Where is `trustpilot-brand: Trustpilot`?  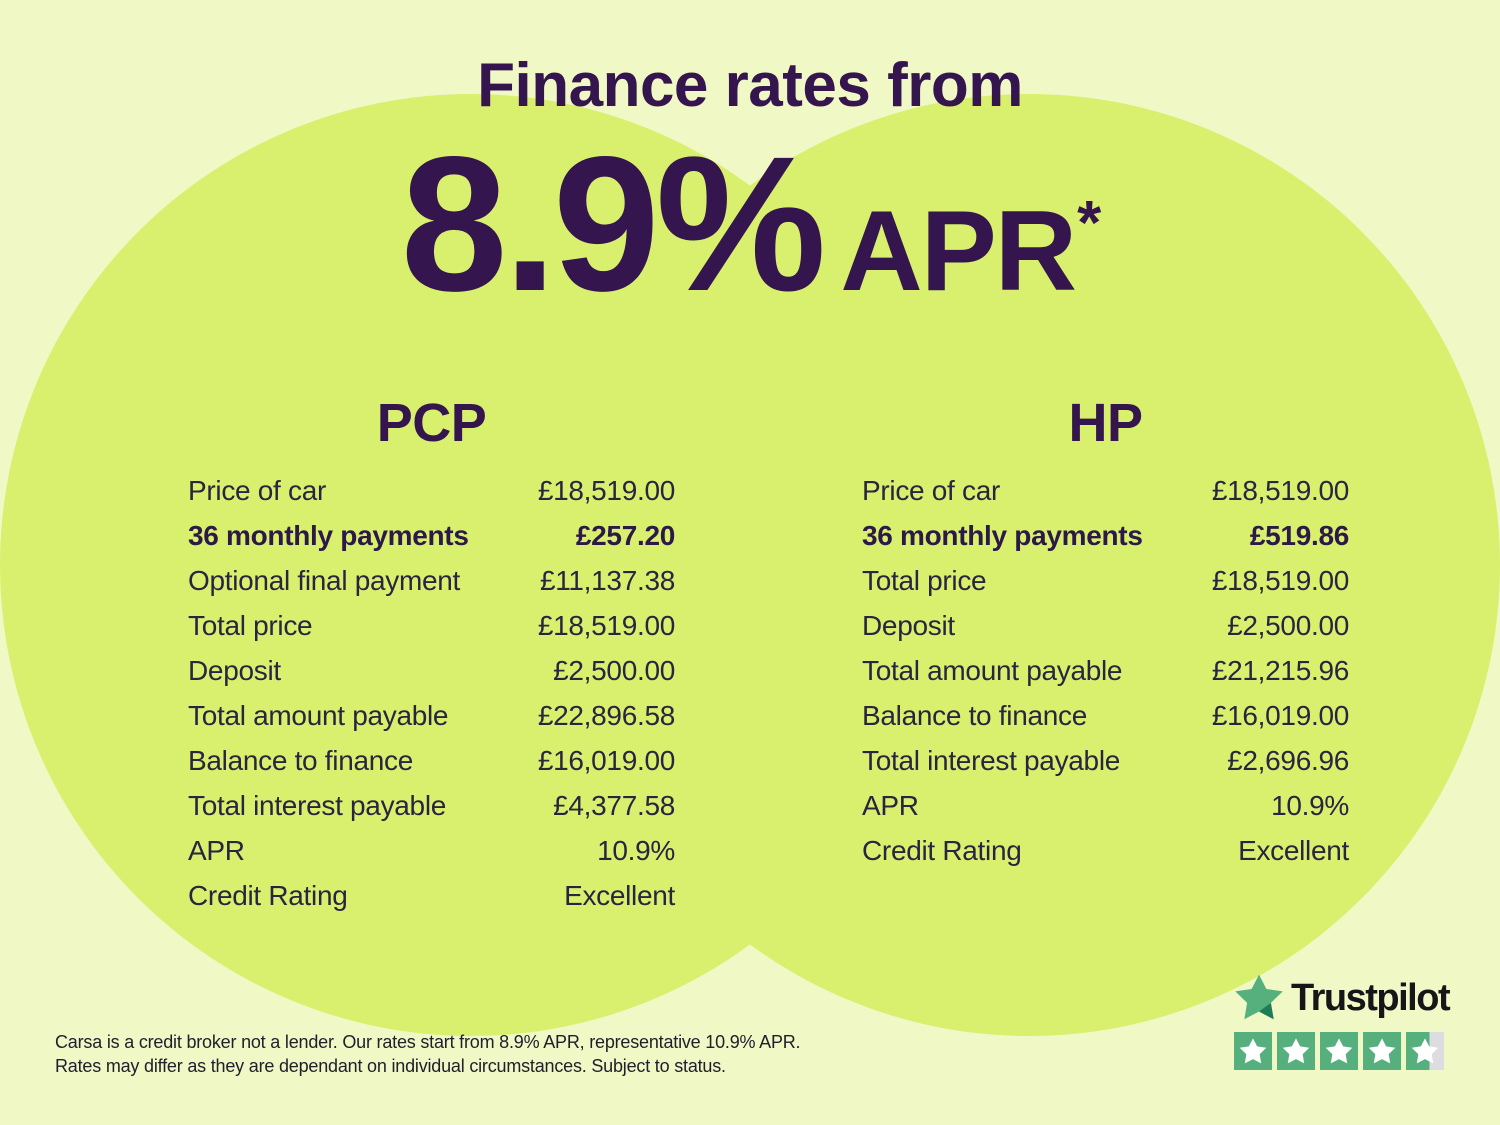 trustpilot-brand: Trustpilot is located at coordinates (1371, 997).